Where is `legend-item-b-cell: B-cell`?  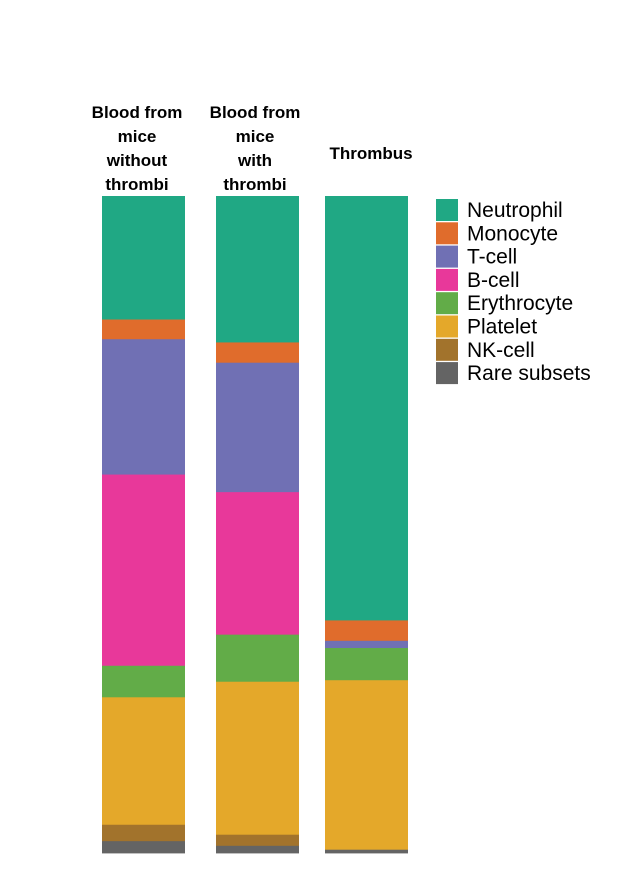 legend-item-b-cell: B-cell is located at coordinates (478, 280).